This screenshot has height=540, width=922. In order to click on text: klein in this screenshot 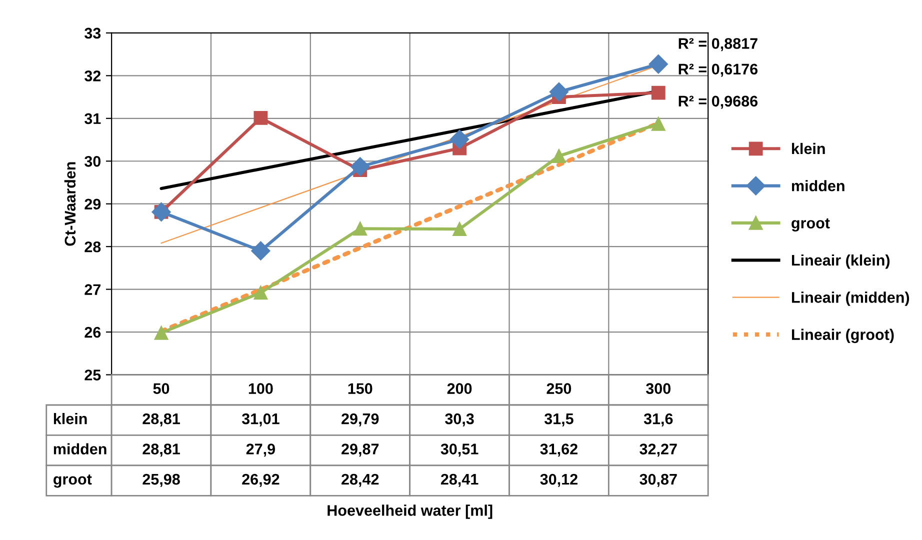, I will do `click(70, 418)`.